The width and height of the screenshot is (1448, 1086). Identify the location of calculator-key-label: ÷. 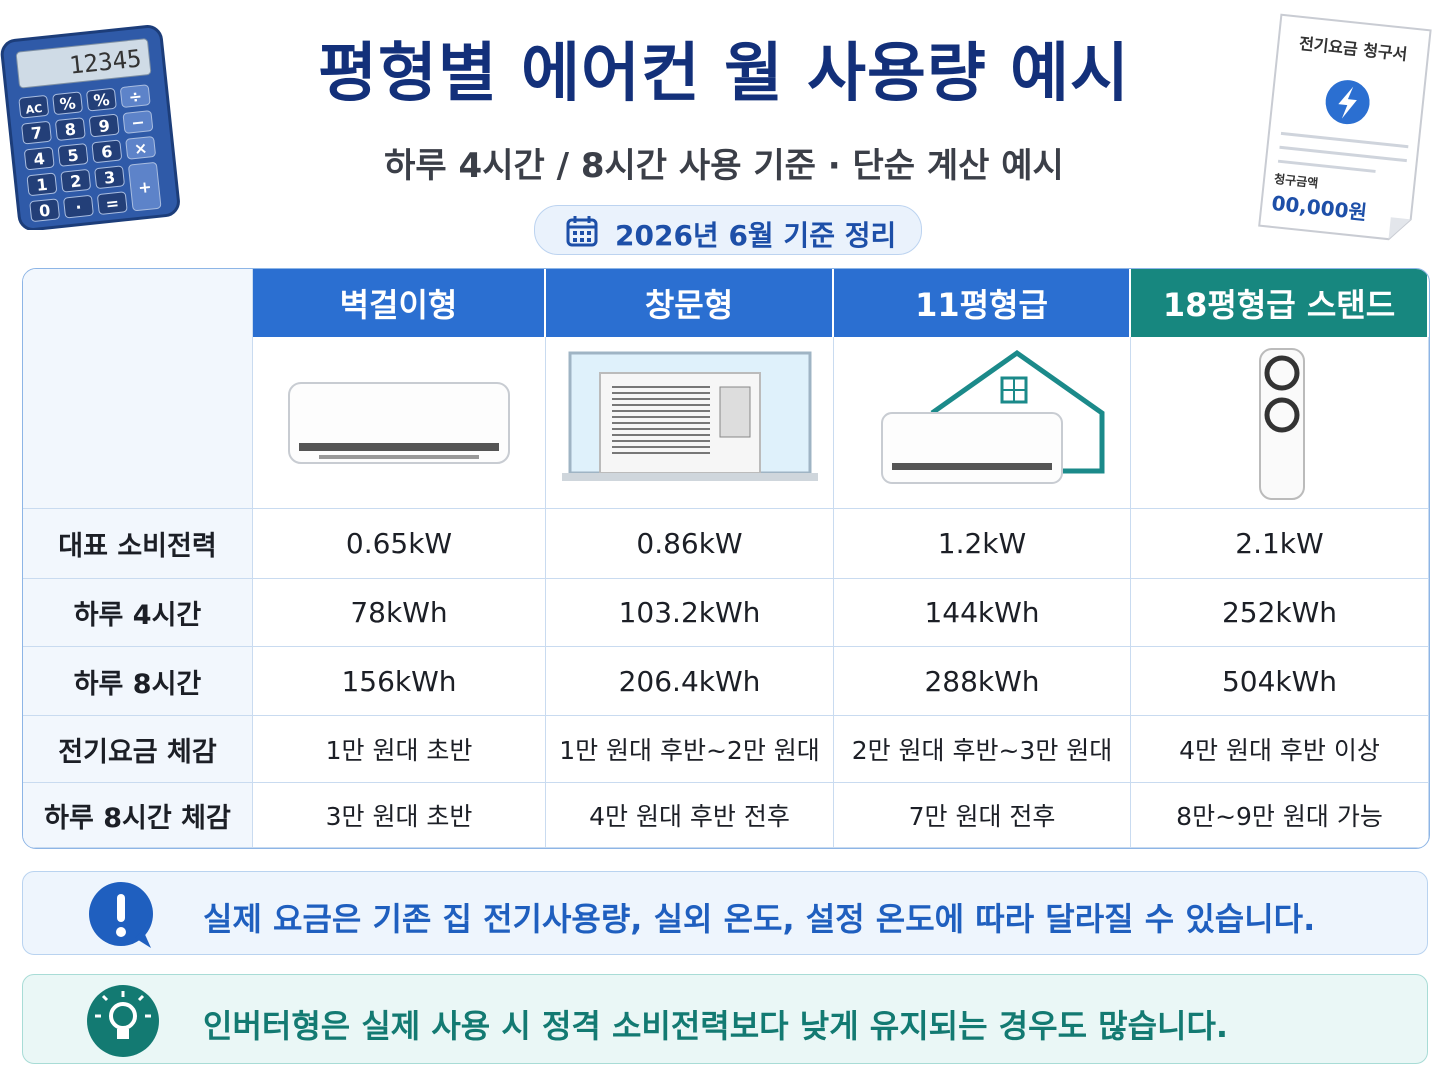
(135, 96).